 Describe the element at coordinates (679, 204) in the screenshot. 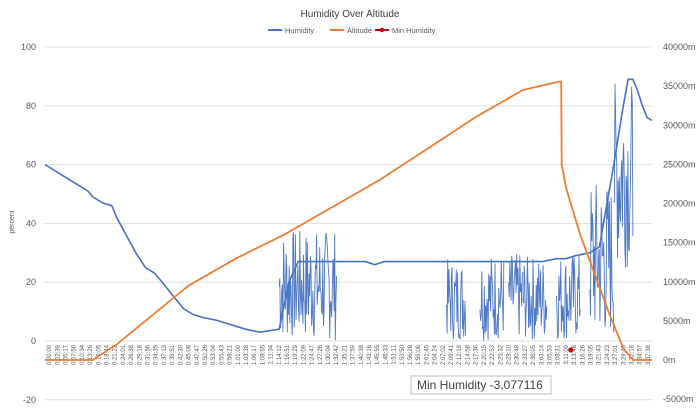

I see `right-tick-label: 20000m` at that location.